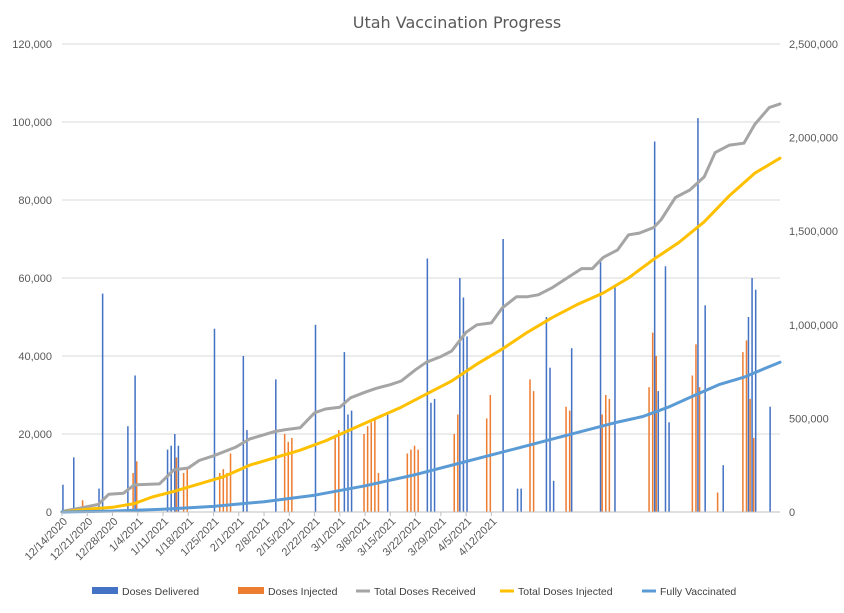  What do you see at coordinates (32, 123) in the screenshot?
I see `left-tick-label: 100,000` at bounding box center [32, 123].